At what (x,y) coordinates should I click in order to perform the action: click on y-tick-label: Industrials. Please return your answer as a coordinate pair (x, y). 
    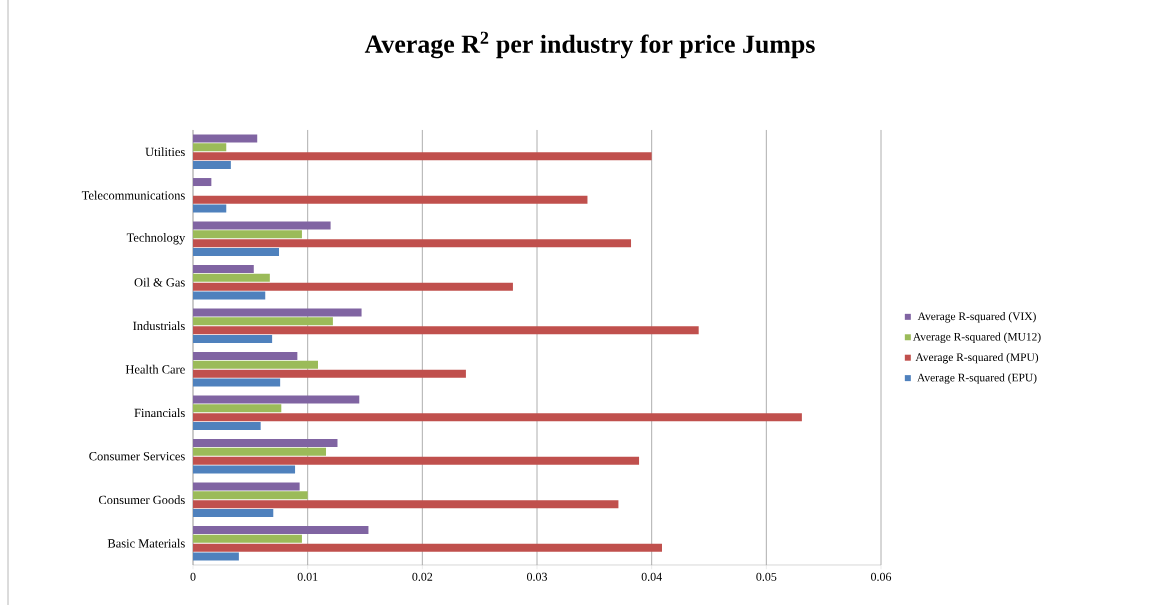
    Looking at the image, I should click on (159, 326).